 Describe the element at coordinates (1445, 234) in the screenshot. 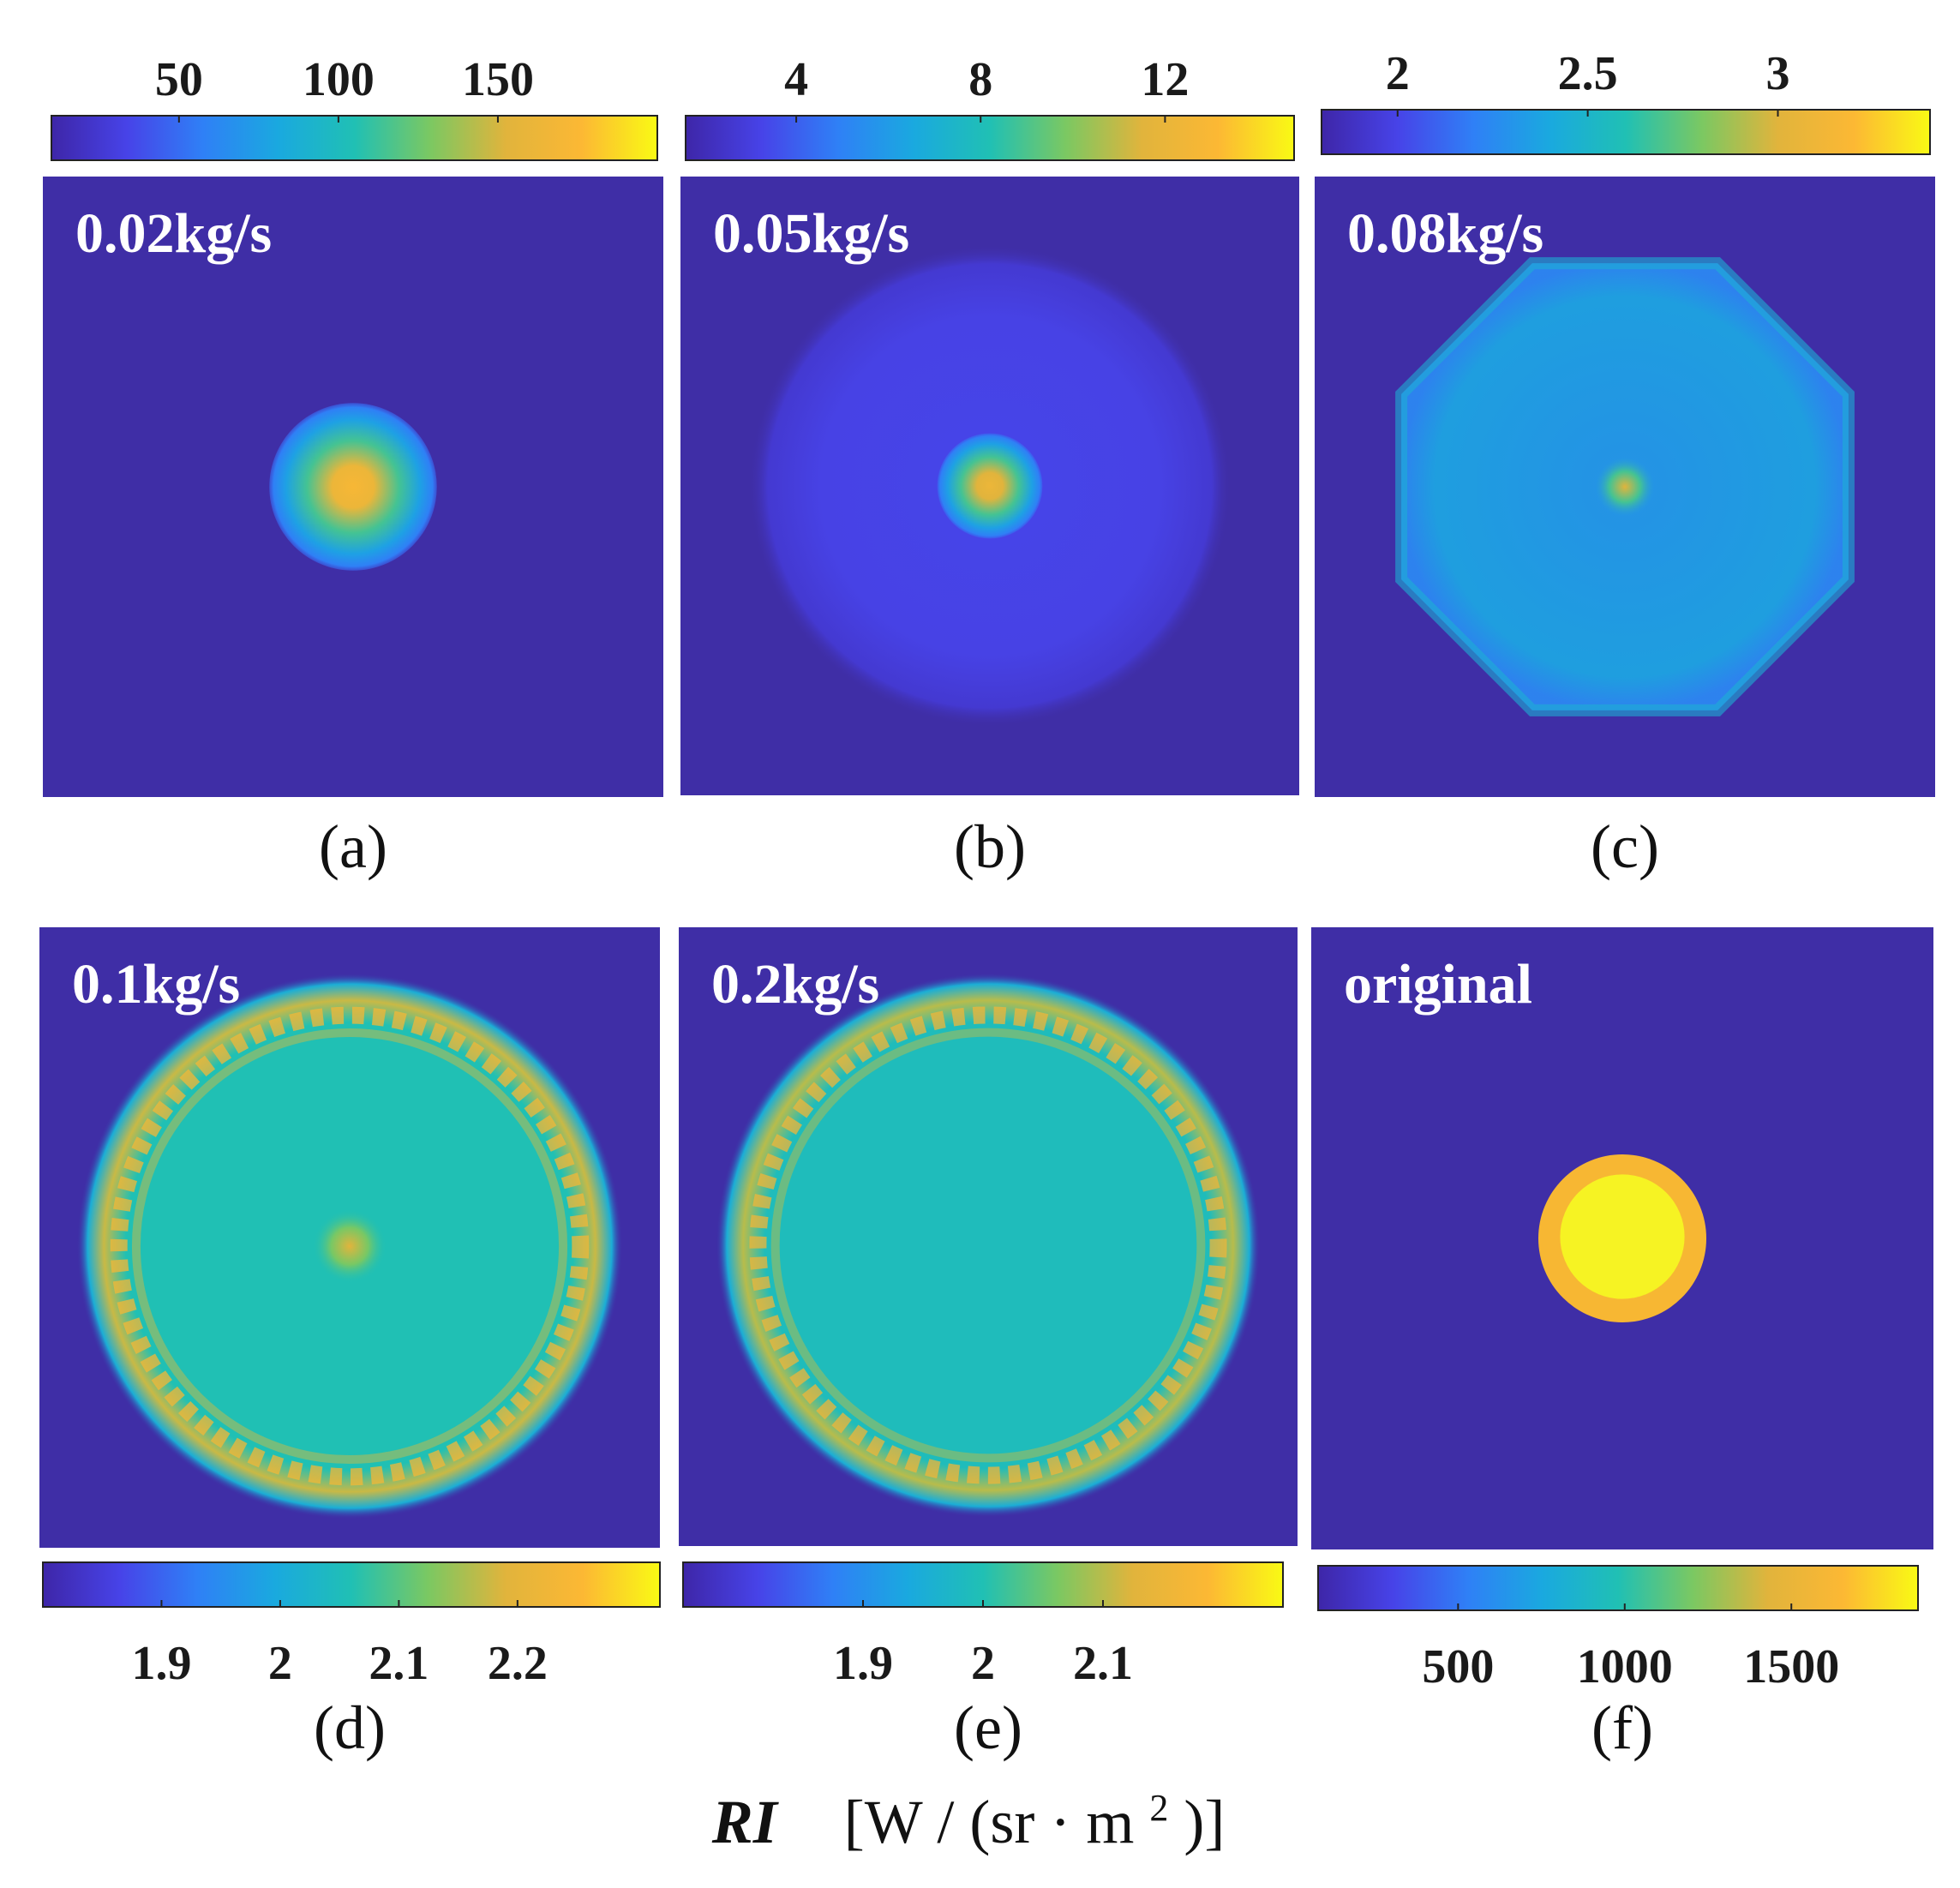

I see `mass-flow-label: 0.08kg/s` at that location.